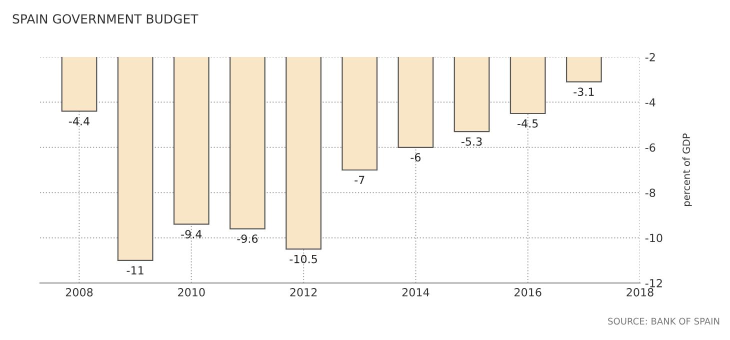 Image resolution: width=730 pixels, height=340 pixels. Describe the element at coordinates (640, 292) in the screenshot. I see `x-tick-label: 2018` at that location.